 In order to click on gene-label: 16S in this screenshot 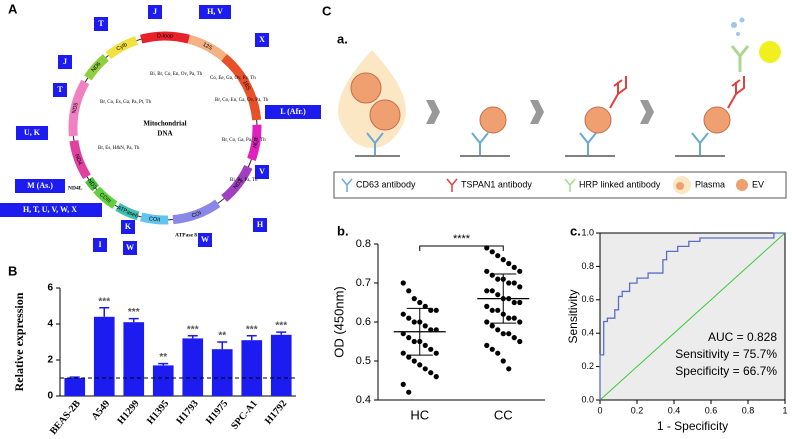, I will do `click(246, 86)`.